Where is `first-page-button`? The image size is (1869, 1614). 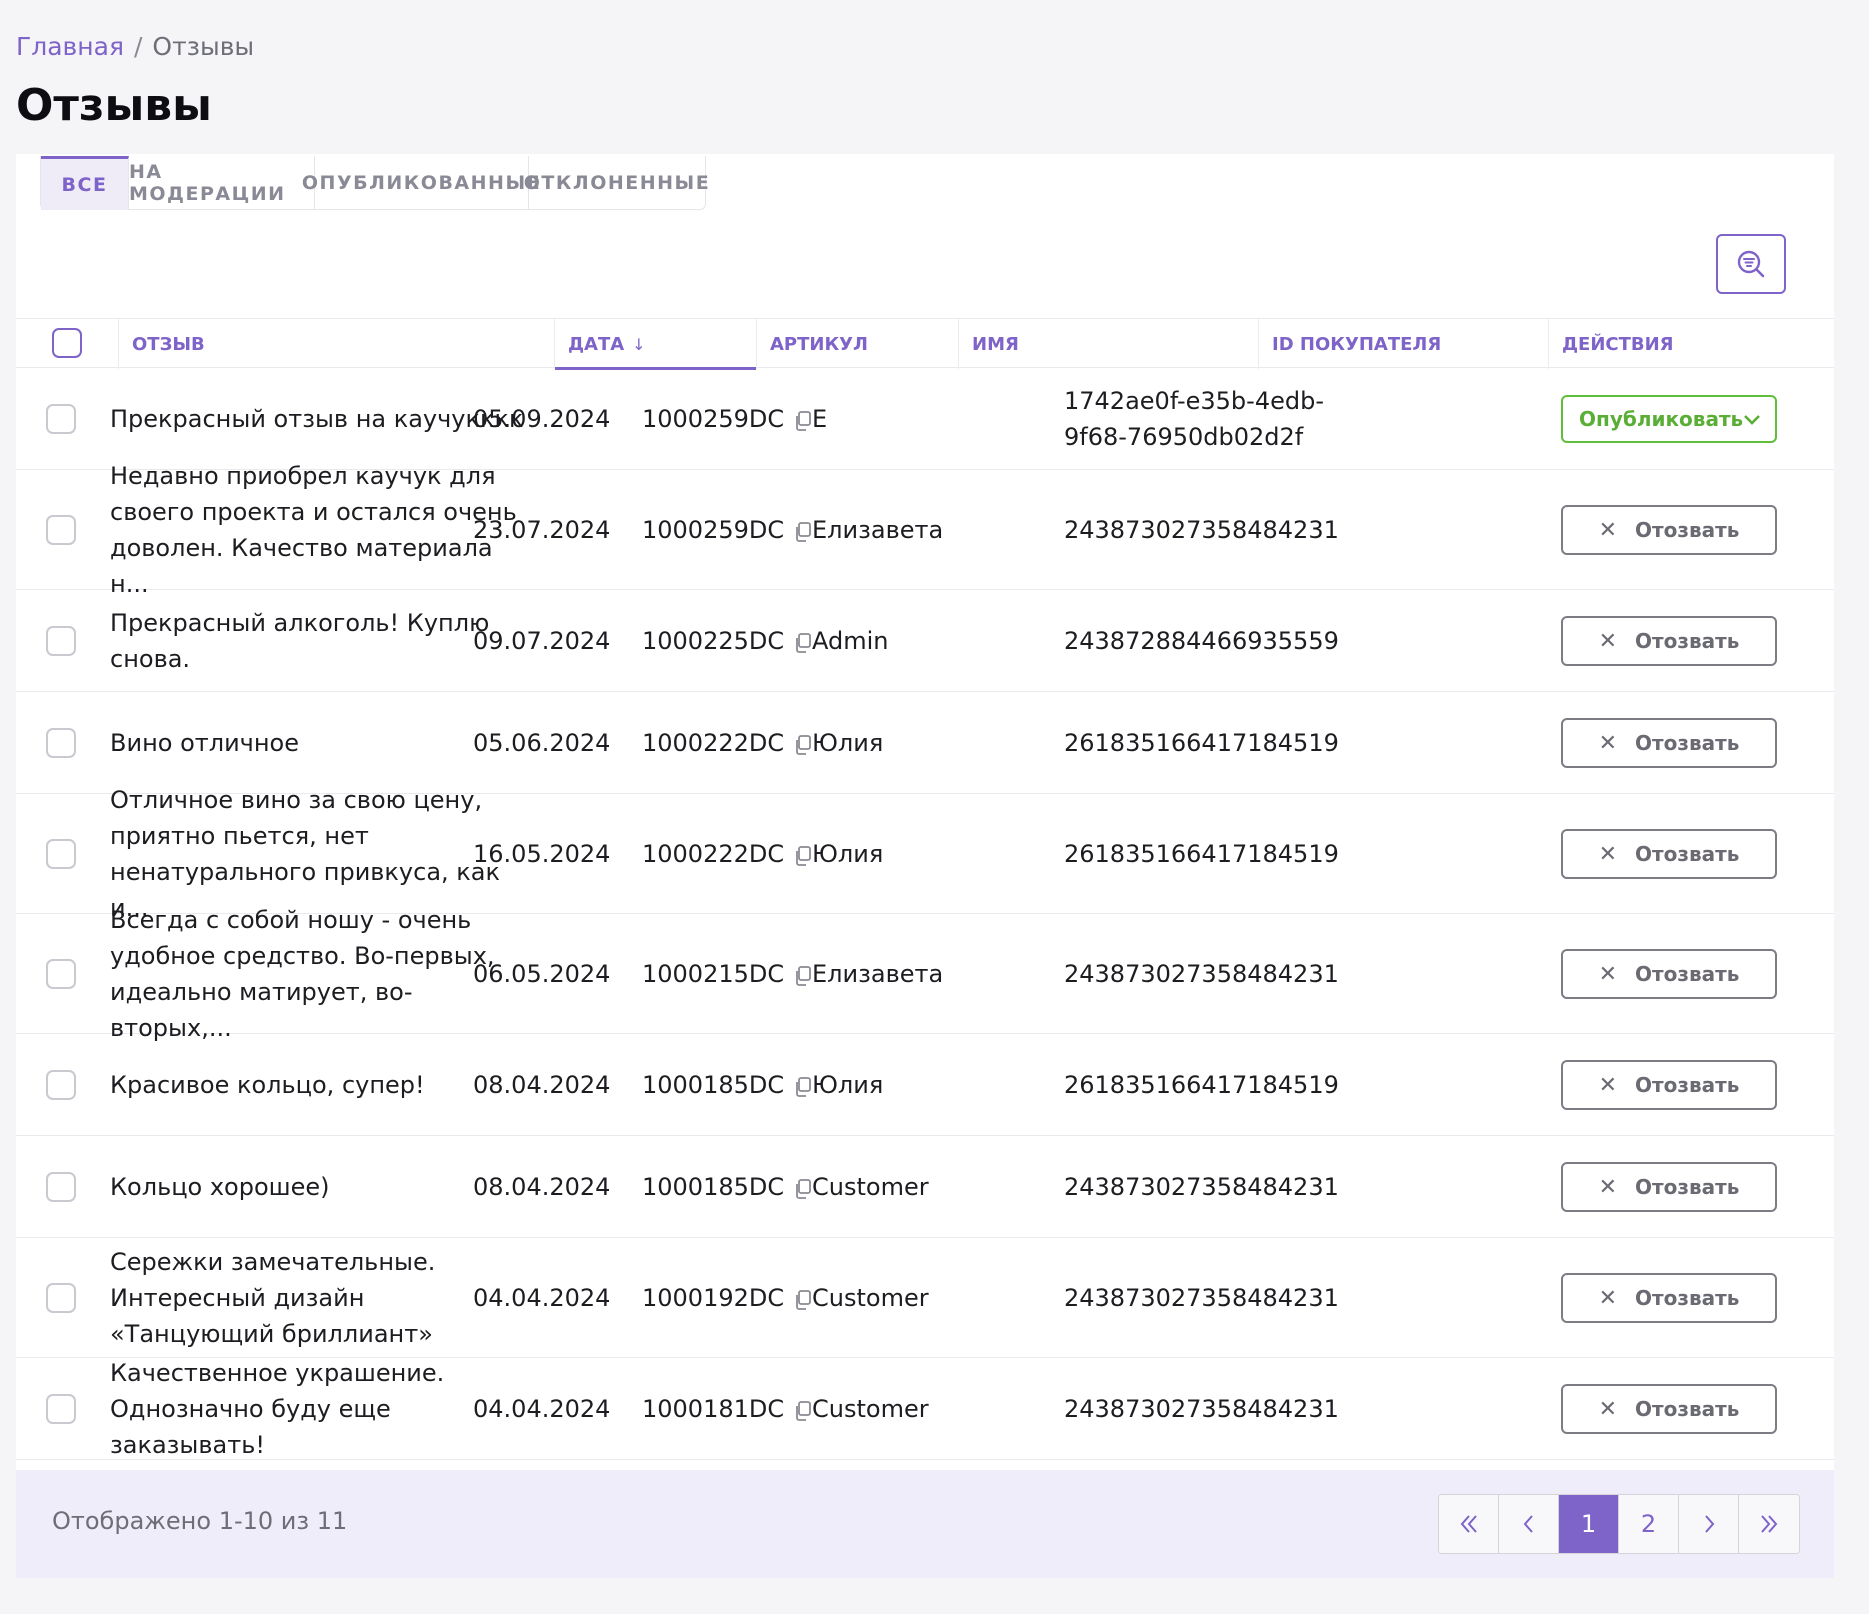 first-page-button is located at coordinates (1469, 1524).